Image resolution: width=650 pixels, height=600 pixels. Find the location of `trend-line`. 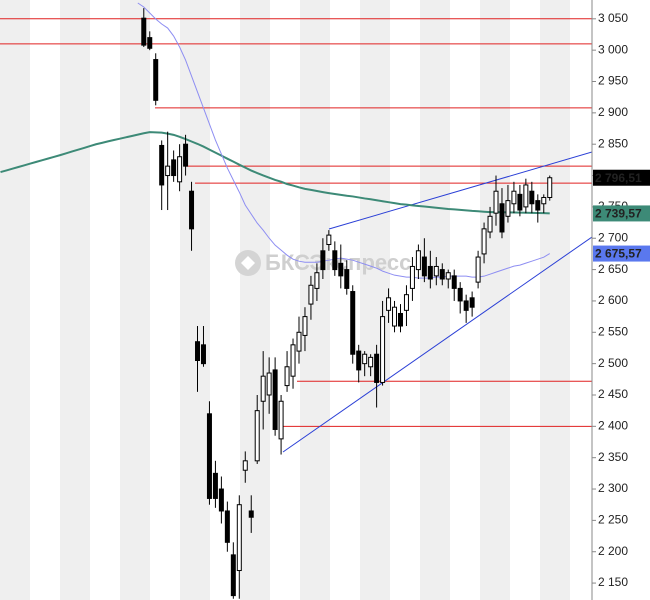

trend-line is located at coordinates (460, 190).